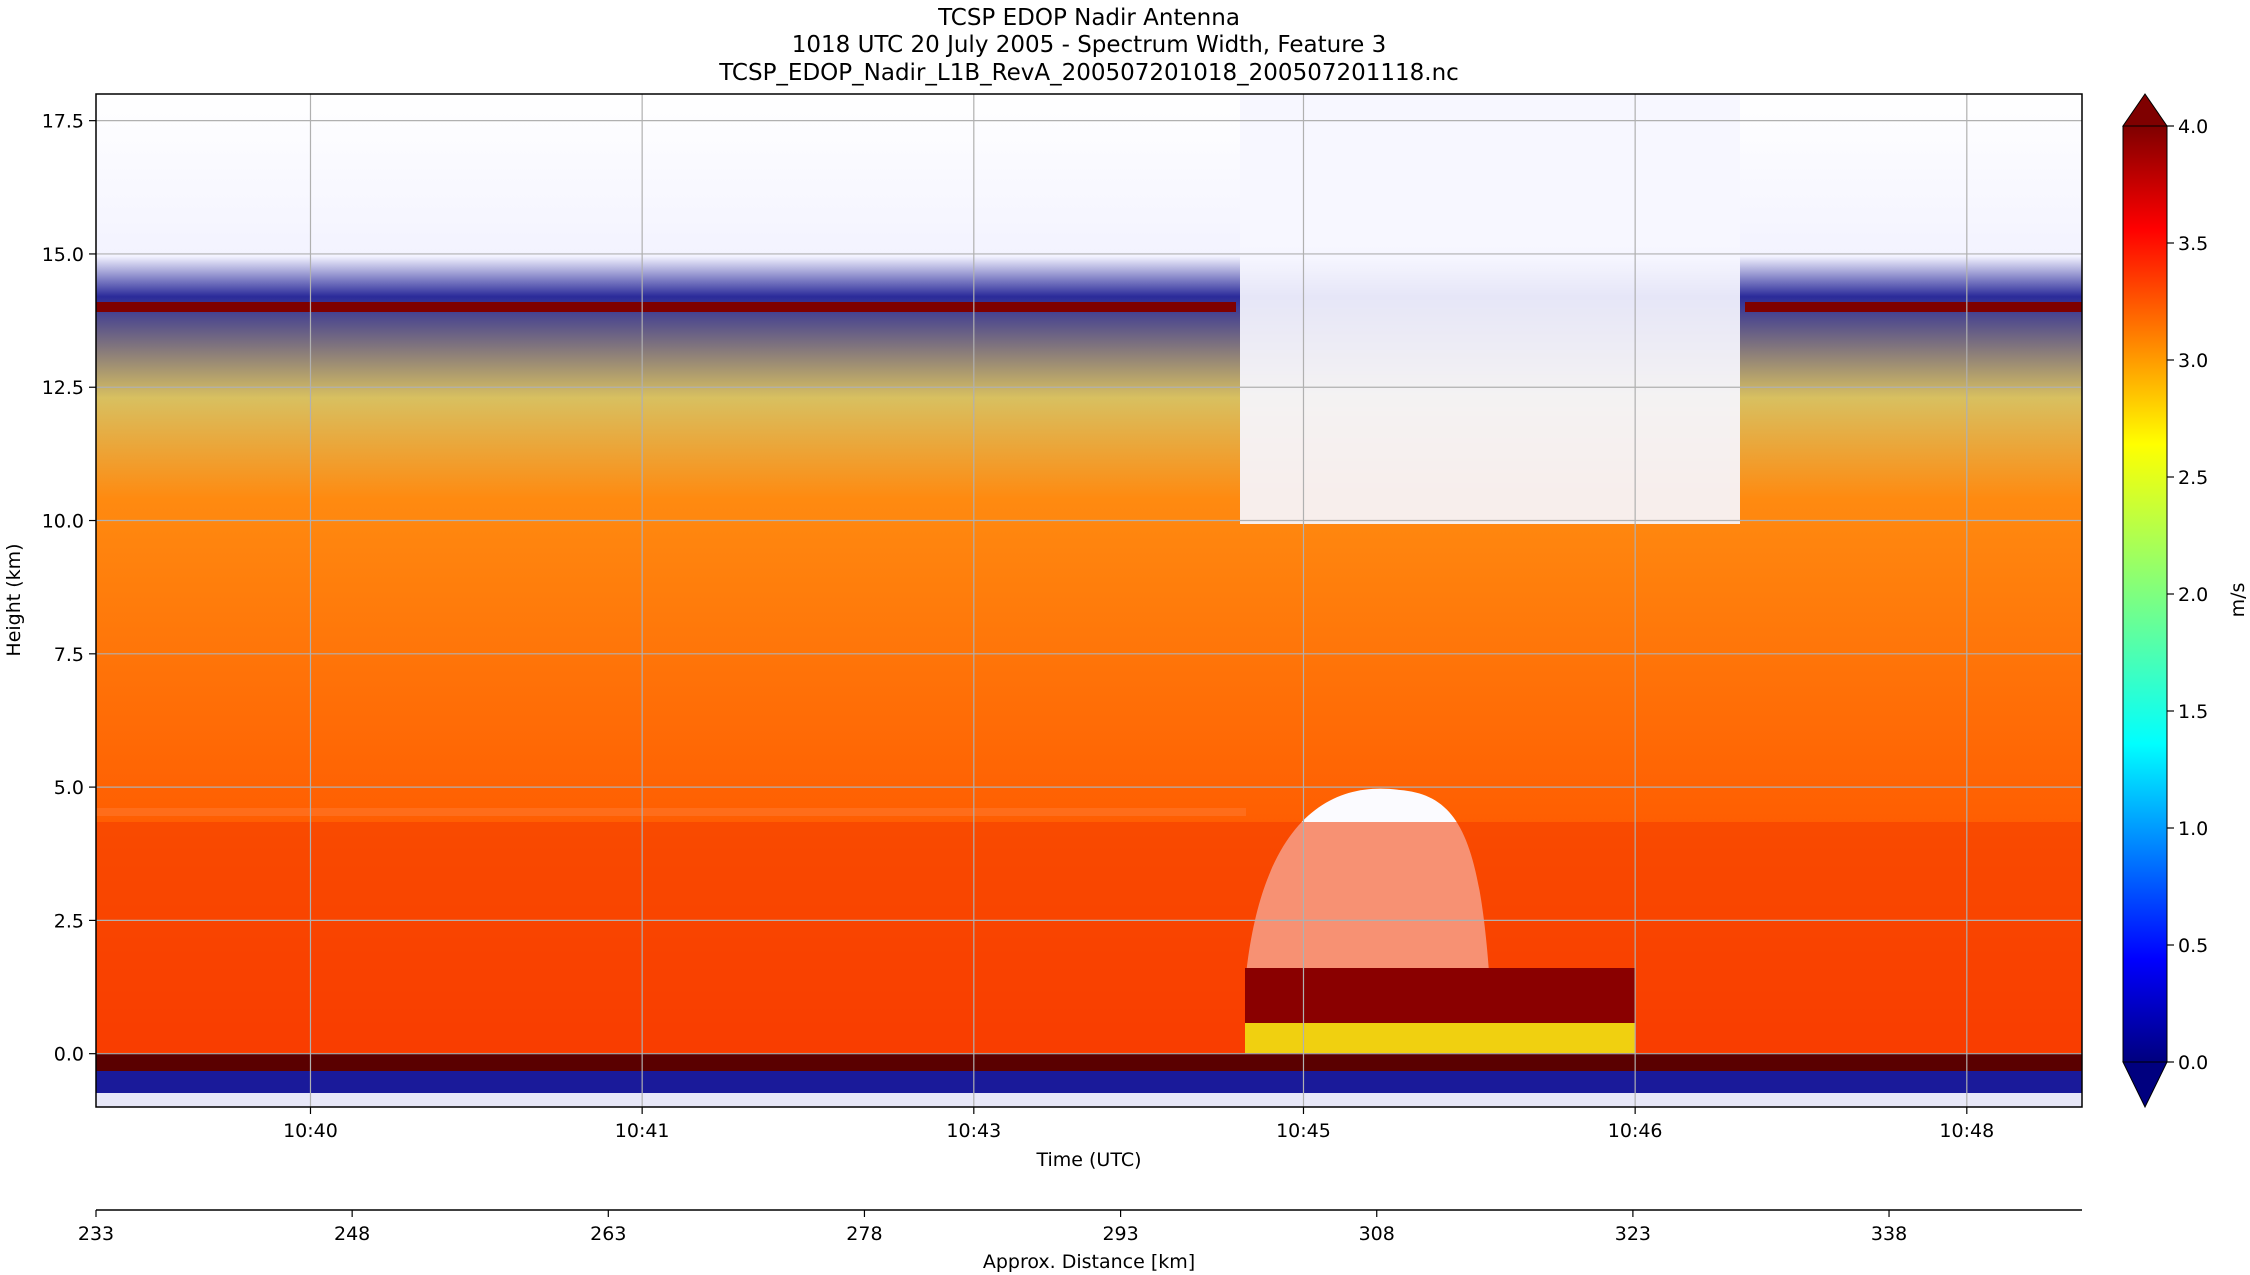 The image size is (2250, 1275). What do you see at coordinates (69, 788) in the screenshot?
I see `y-tick-label: 5.0` at bounding box center [69, 788].